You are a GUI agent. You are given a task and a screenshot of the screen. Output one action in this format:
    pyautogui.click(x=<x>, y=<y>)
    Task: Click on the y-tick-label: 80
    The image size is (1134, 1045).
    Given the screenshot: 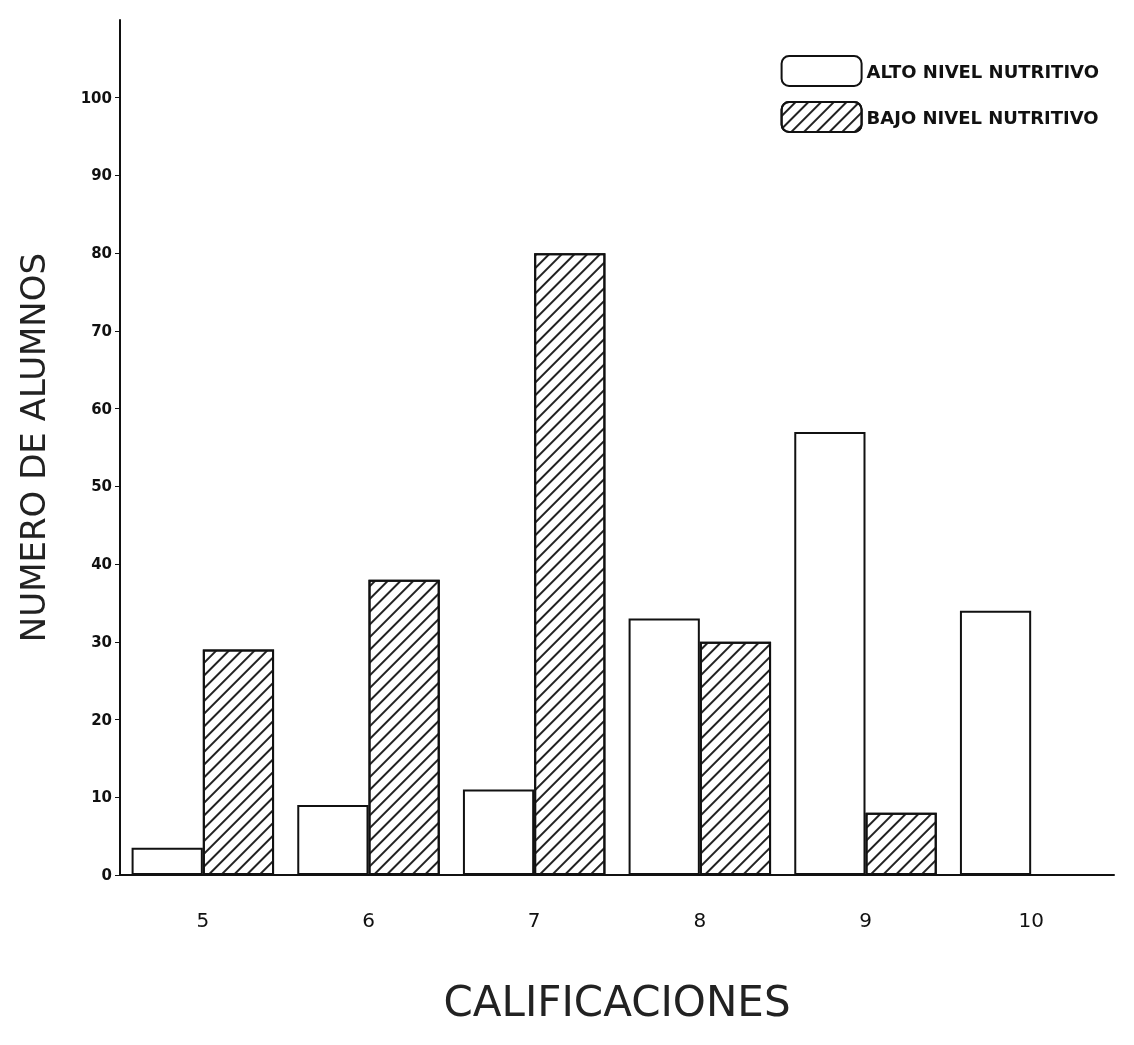 What is the action you would take?
    pyautogui.click(x=101, y=253)
    